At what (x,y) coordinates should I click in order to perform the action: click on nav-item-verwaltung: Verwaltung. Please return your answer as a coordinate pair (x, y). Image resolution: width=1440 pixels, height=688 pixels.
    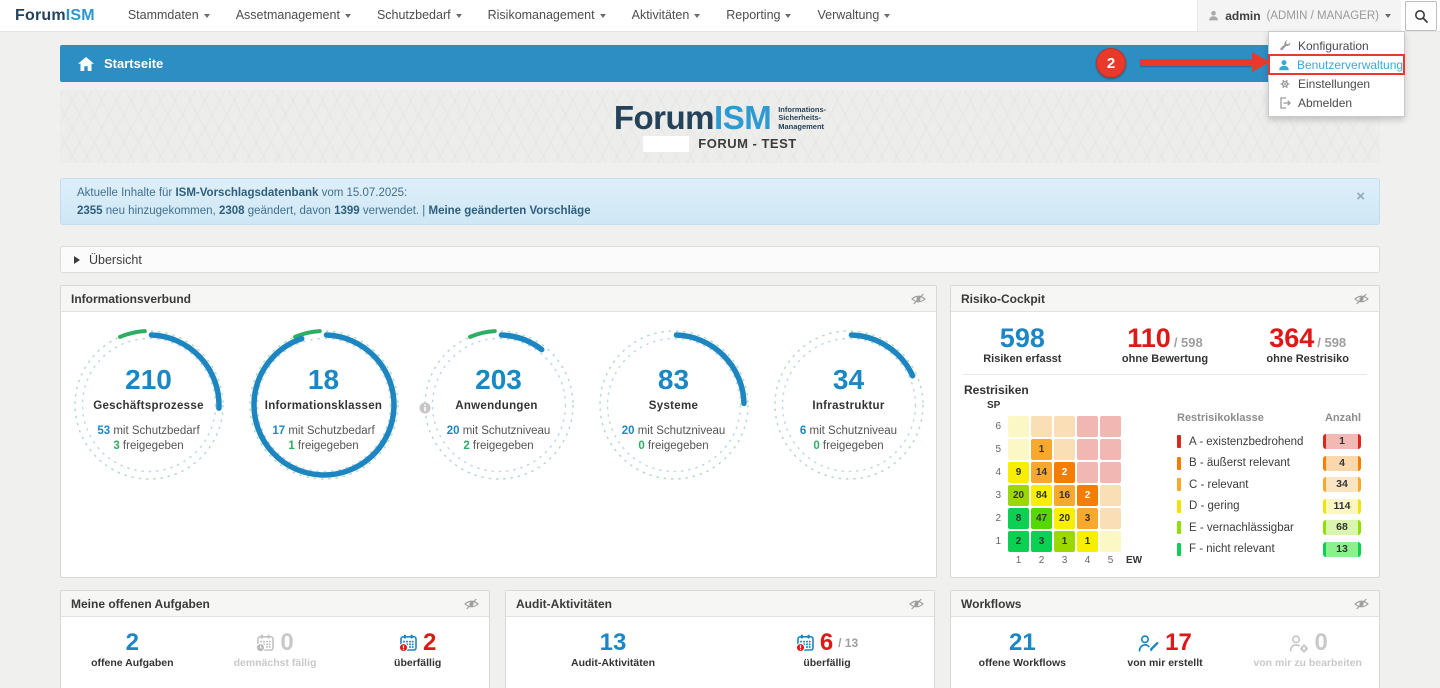
    Looking at the image, I should click on (853, 15).